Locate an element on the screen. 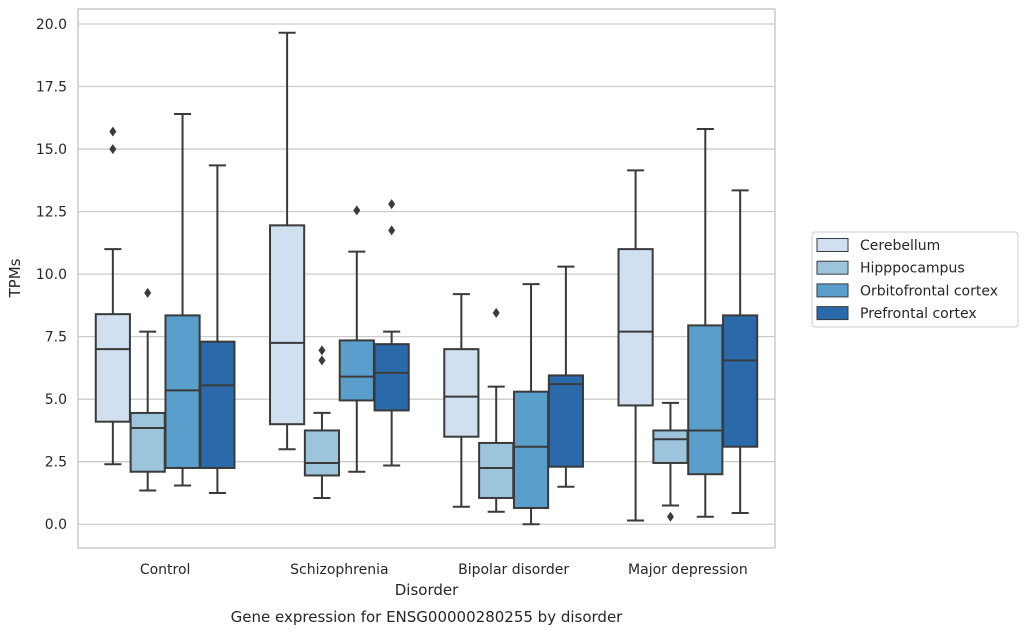  x-axis-label: Disorder is located at coordinates (427, 590).